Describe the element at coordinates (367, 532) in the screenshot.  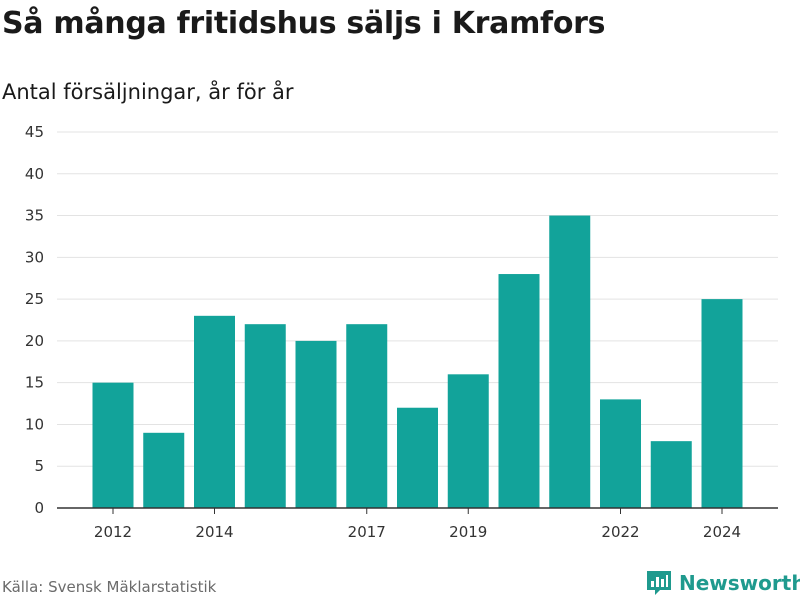
I see `x-tick-label-2017: 2017` at that location.